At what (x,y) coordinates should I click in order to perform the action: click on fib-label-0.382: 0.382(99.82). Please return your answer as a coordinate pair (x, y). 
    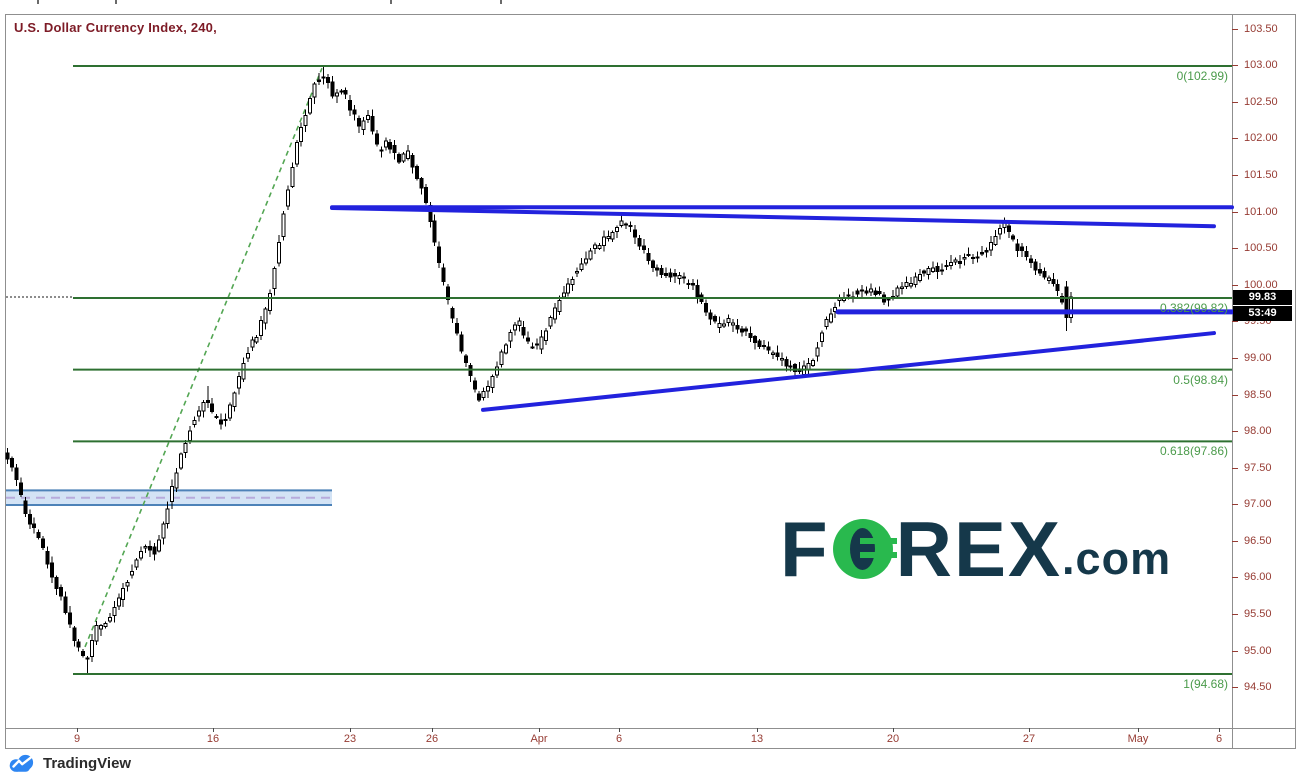
    Looking at the image, I should click on (1193, 307).